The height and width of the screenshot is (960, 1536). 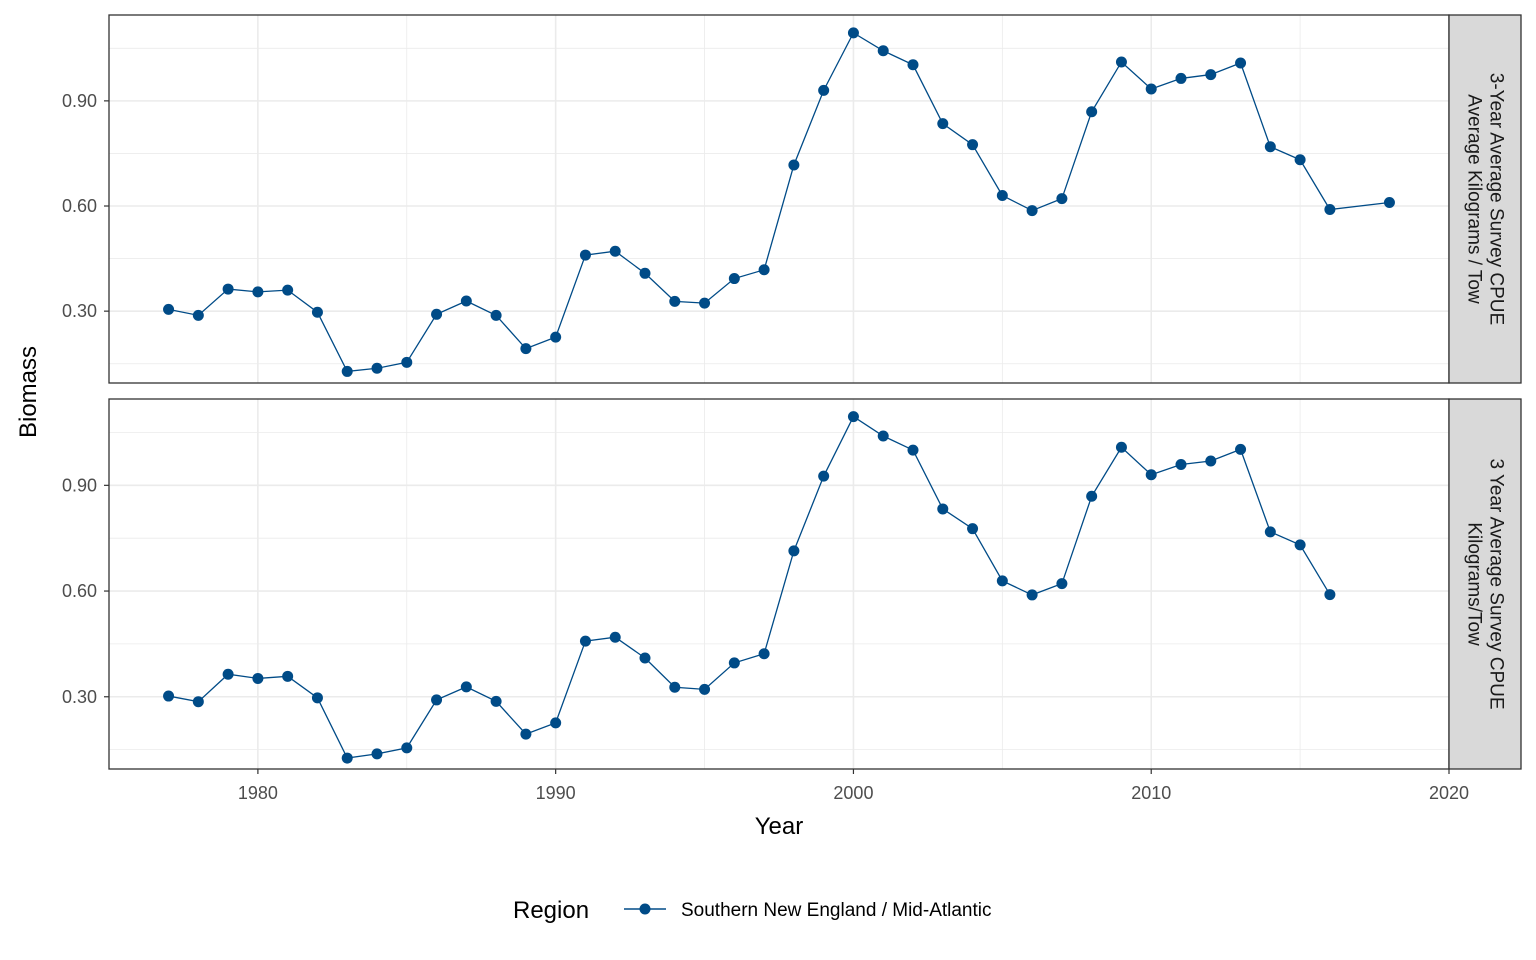 I want to click on x-tick-label: 2020, so click(x=1449, y=793).